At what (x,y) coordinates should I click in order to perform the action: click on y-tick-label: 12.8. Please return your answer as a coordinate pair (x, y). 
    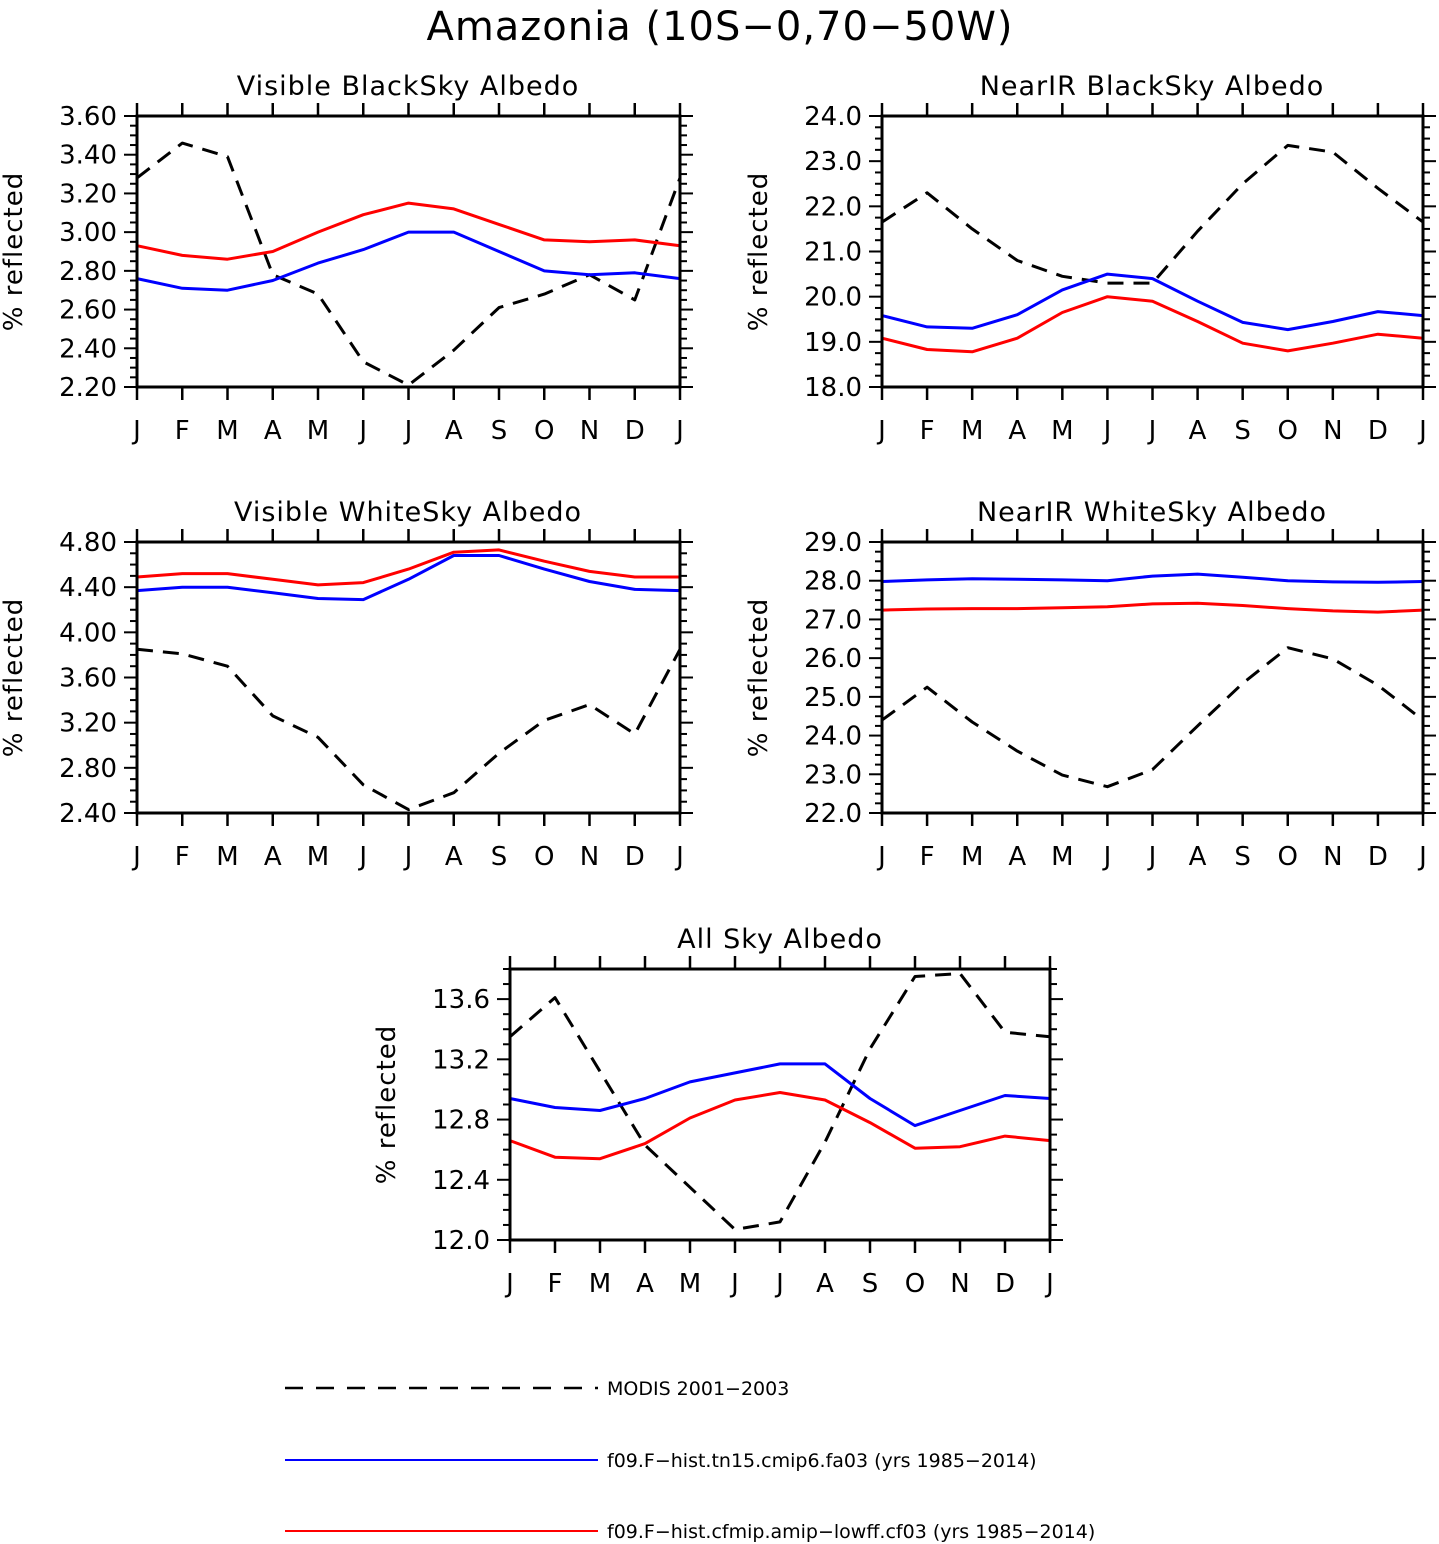
    Looking at the image, I should click on (461, 1121).